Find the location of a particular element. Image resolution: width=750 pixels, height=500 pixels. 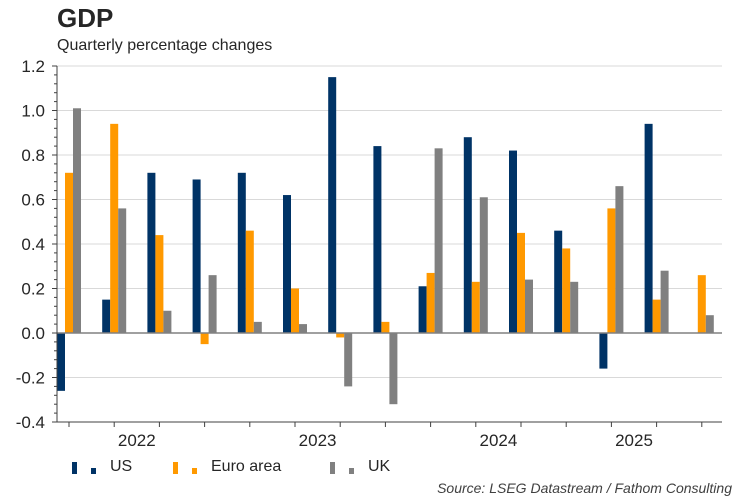

legend-swatch-us is located at coordinates (74, 468).